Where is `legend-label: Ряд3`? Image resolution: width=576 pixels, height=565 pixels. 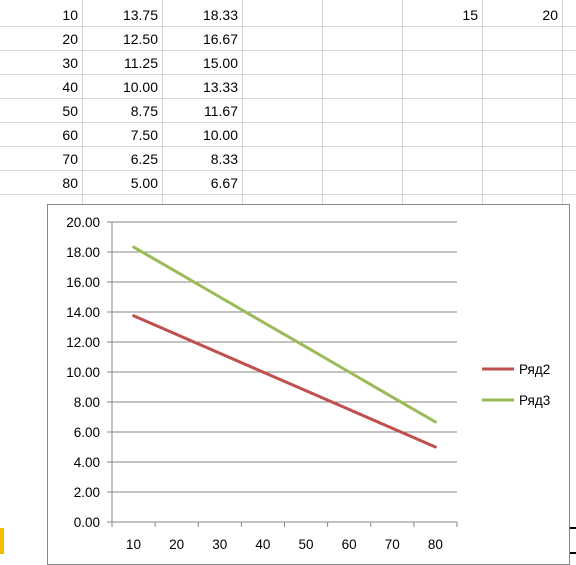 legend-label: Ряд3 is located at coordinates (534, 400).